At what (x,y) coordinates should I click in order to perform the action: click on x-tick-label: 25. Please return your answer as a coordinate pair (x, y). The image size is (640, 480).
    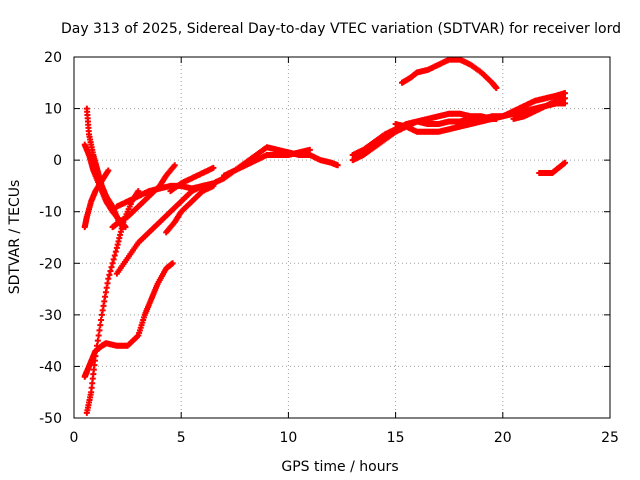
    Looking at the image, I should click on (610, 438).